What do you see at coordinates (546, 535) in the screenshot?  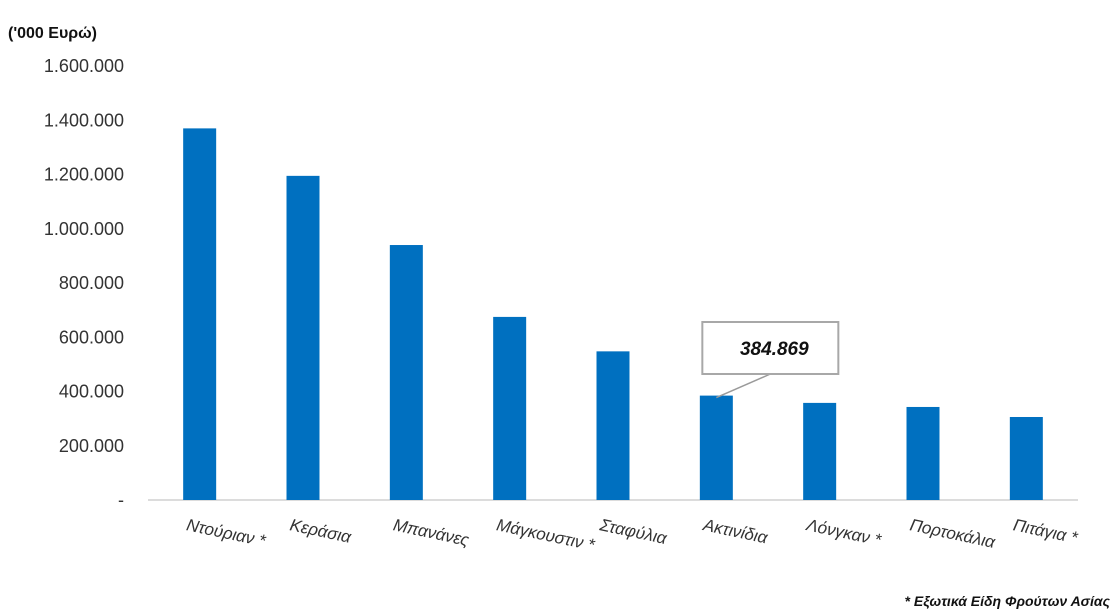 I see `category-label: Μάγκουστιν *` at bounding box center [546, 535].